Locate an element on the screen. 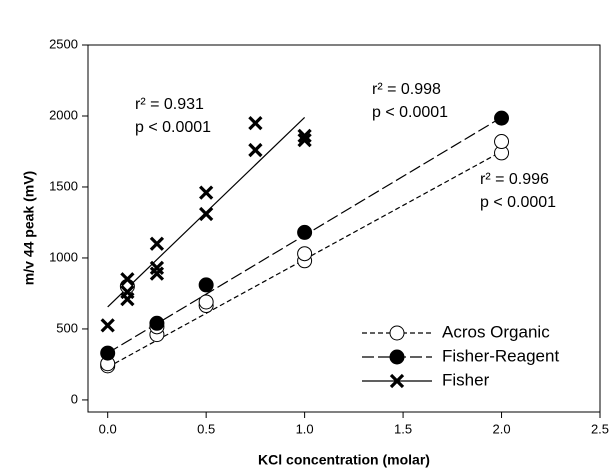 This screenshot has height=471, width=615. y-axis-title: m/v 44 peak (mV) is located at coordinates (29, 228).